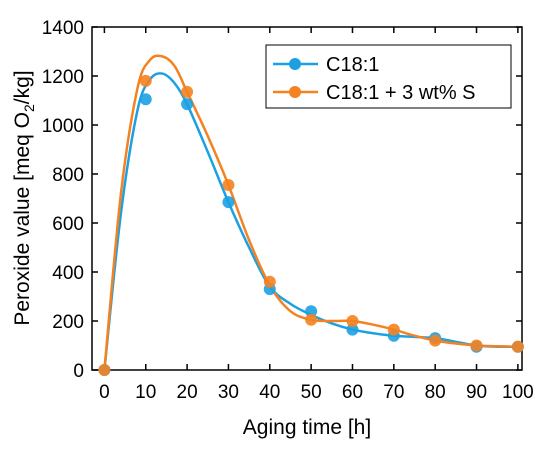  Describe the element at coordinates (68, 322) in the screenshot. I see `y-tick-label: 200` at that location.